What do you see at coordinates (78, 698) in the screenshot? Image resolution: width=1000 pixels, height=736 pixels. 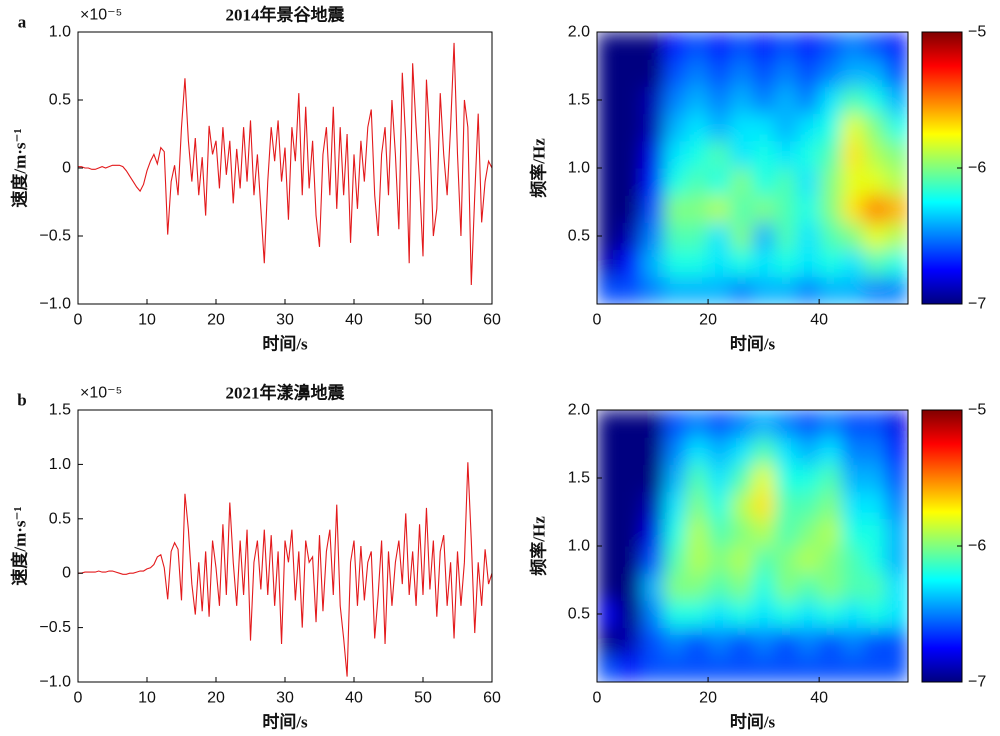 I see `x-tick-label: 0` at bounding box center [78, 698].